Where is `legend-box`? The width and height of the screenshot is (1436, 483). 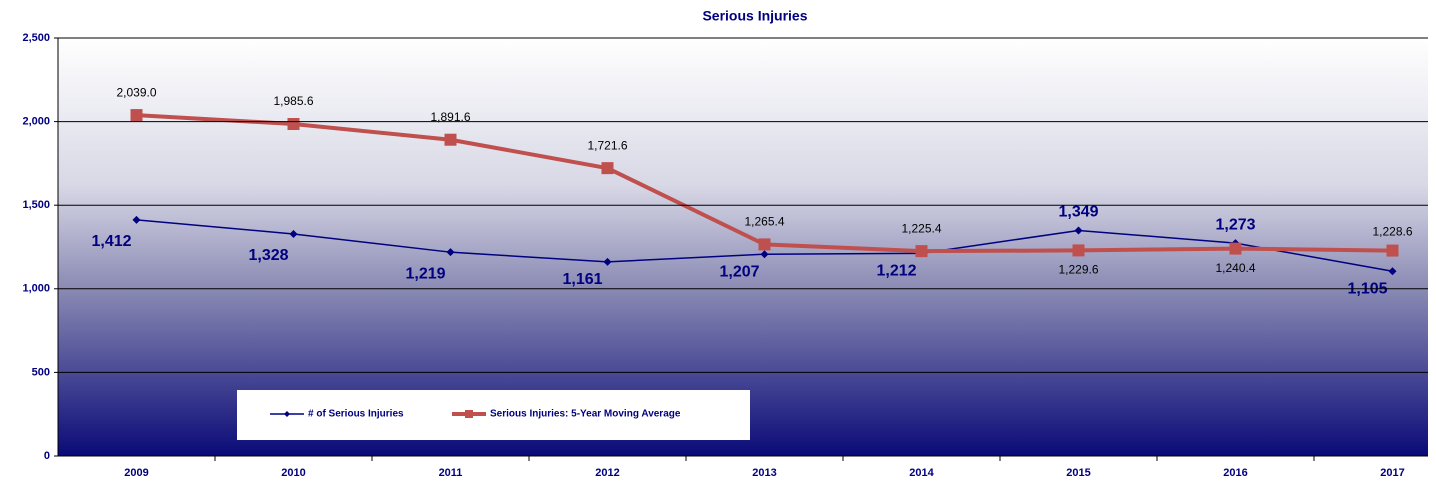
legend-box is located at coordinates (493, 415).